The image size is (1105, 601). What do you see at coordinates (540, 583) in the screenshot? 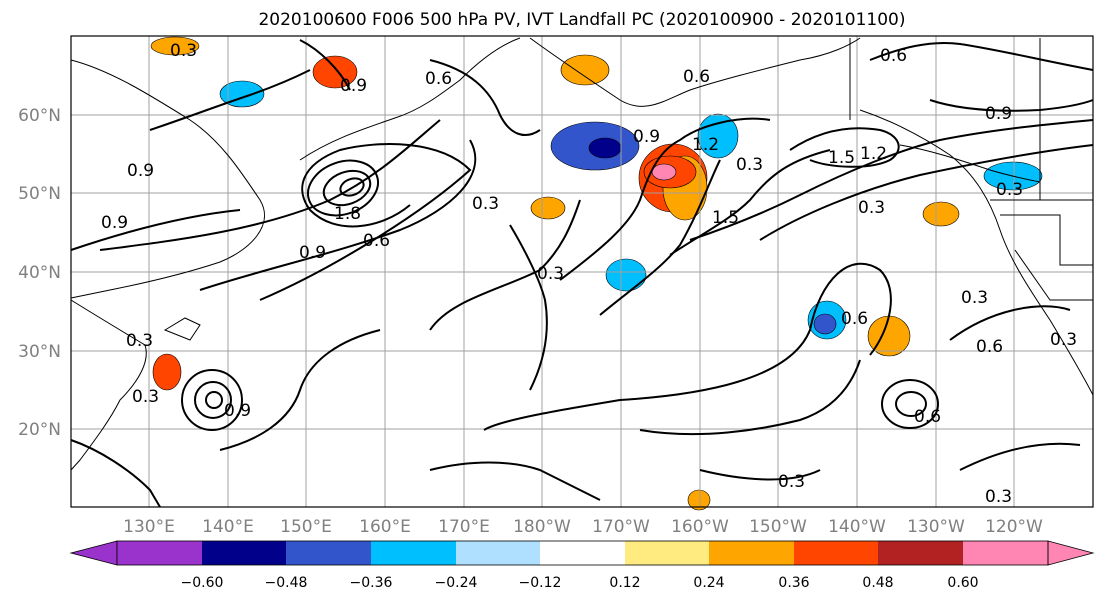
I see `colorbar-tick-label: −0.12` at bounding box center [540, 583].